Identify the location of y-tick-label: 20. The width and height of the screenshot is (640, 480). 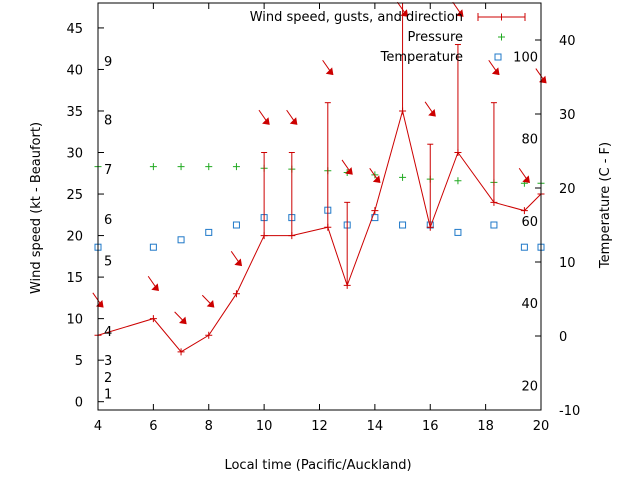
(74, 237).